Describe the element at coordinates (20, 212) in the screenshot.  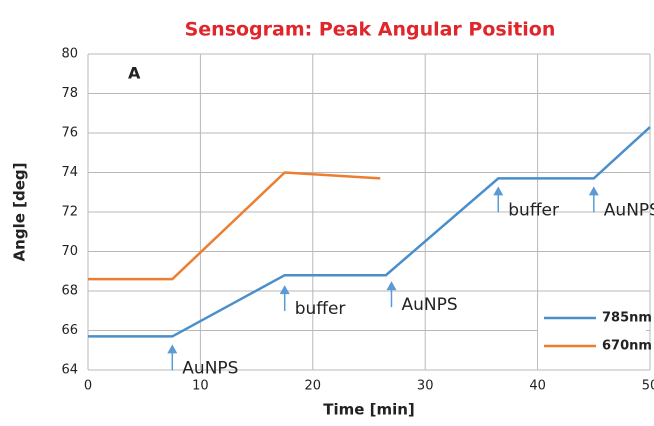
I see `y-axis-label: Angle [deg]` at that location.